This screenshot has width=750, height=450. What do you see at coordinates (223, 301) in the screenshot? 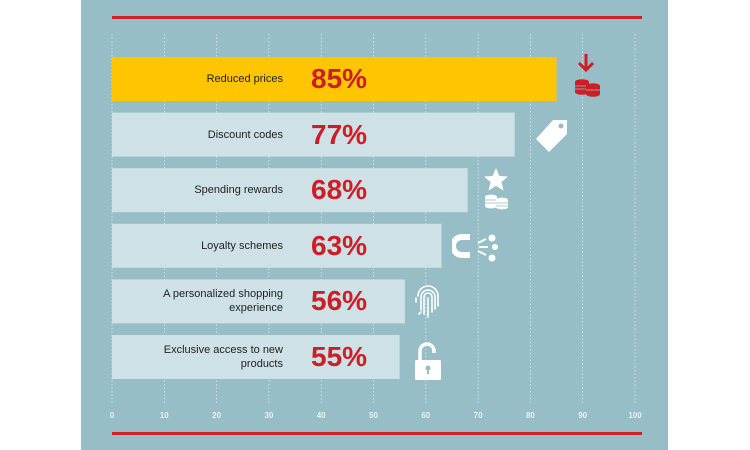
I see `category-label: A personalized shopping experience` at bounding box center [223, 301].